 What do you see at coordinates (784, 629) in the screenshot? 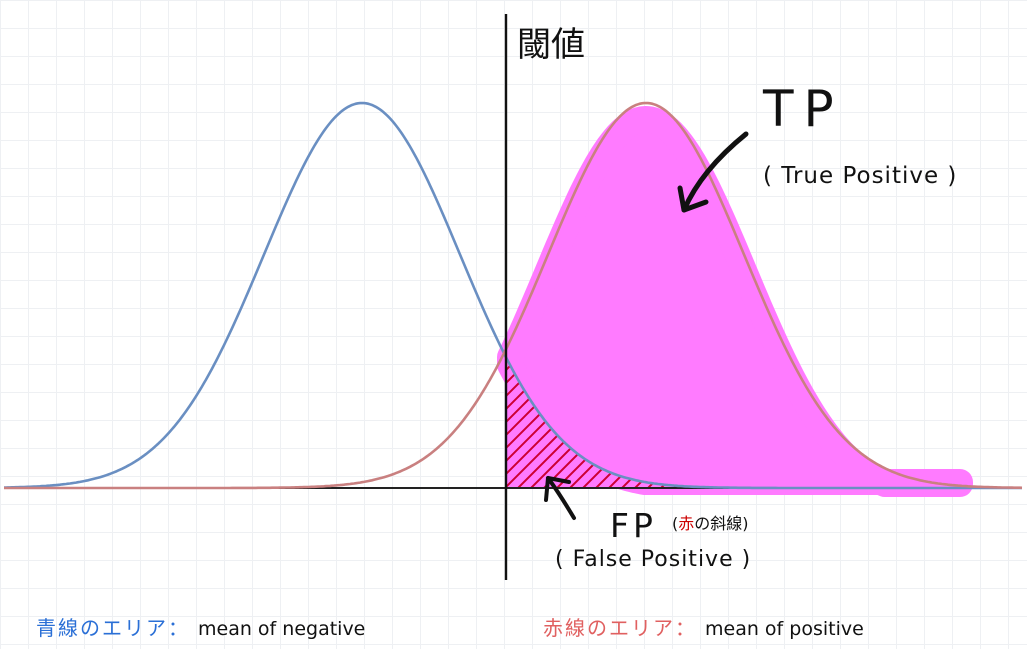
I see `legend-positive-text: mean of positive` at bounding box center [784, 629].